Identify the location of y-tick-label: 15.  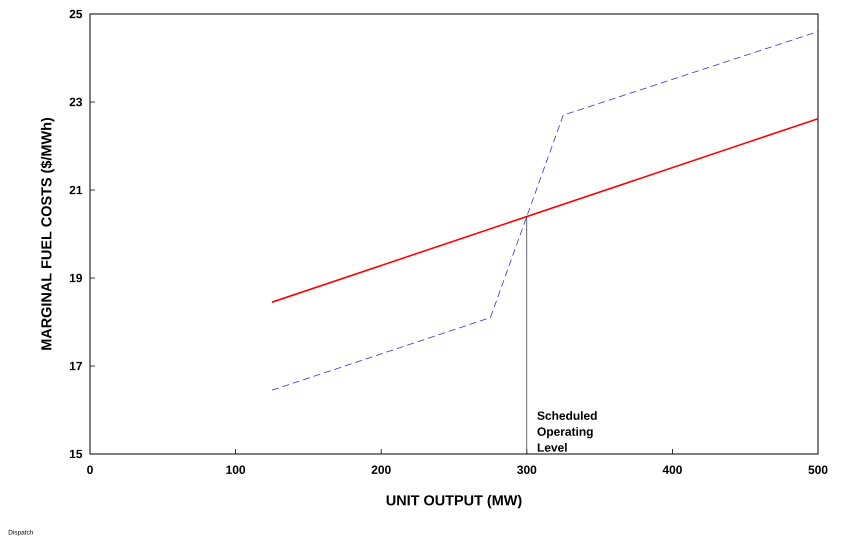
(76, 454).